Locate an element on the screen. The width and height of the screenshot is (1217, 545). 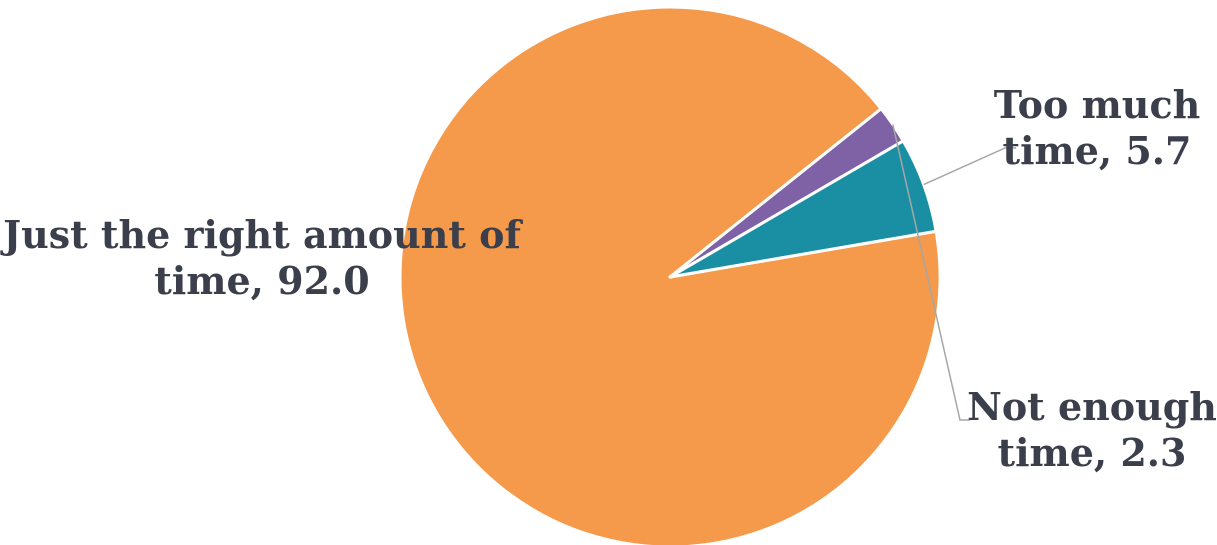
label-not-enough-time: Not enough time, 2.3 is located at coordinates (1092, 429).